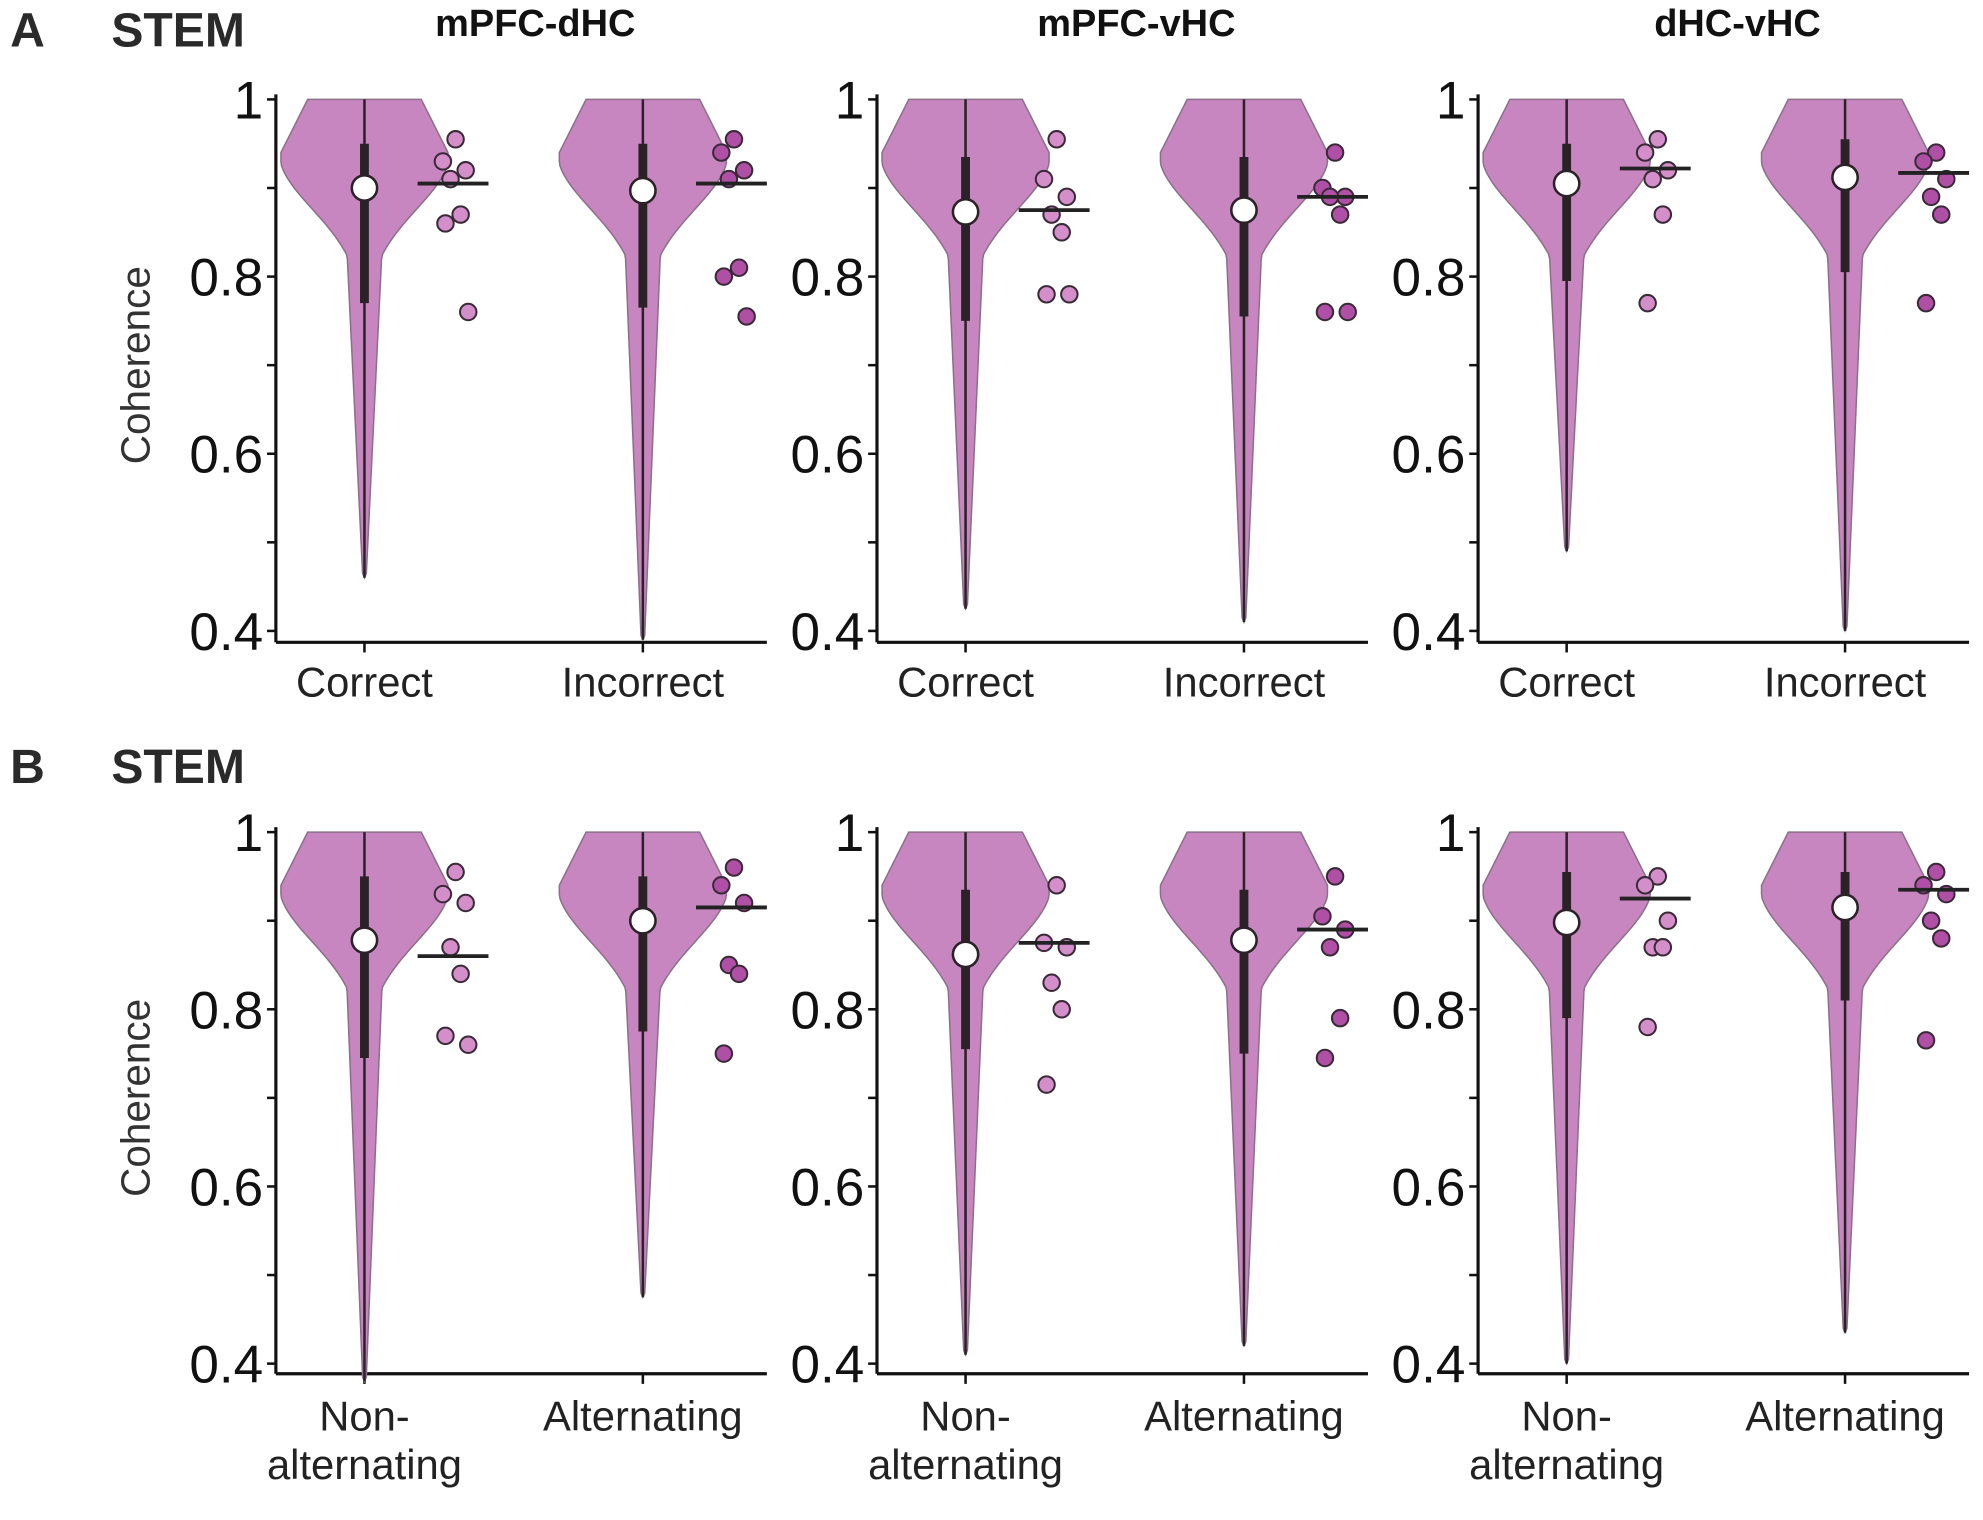 The image size is (1983, 1520). Describe the element at coordinates (178, 30) in the screenshot. I see `row-title-a: STEM` at that location.